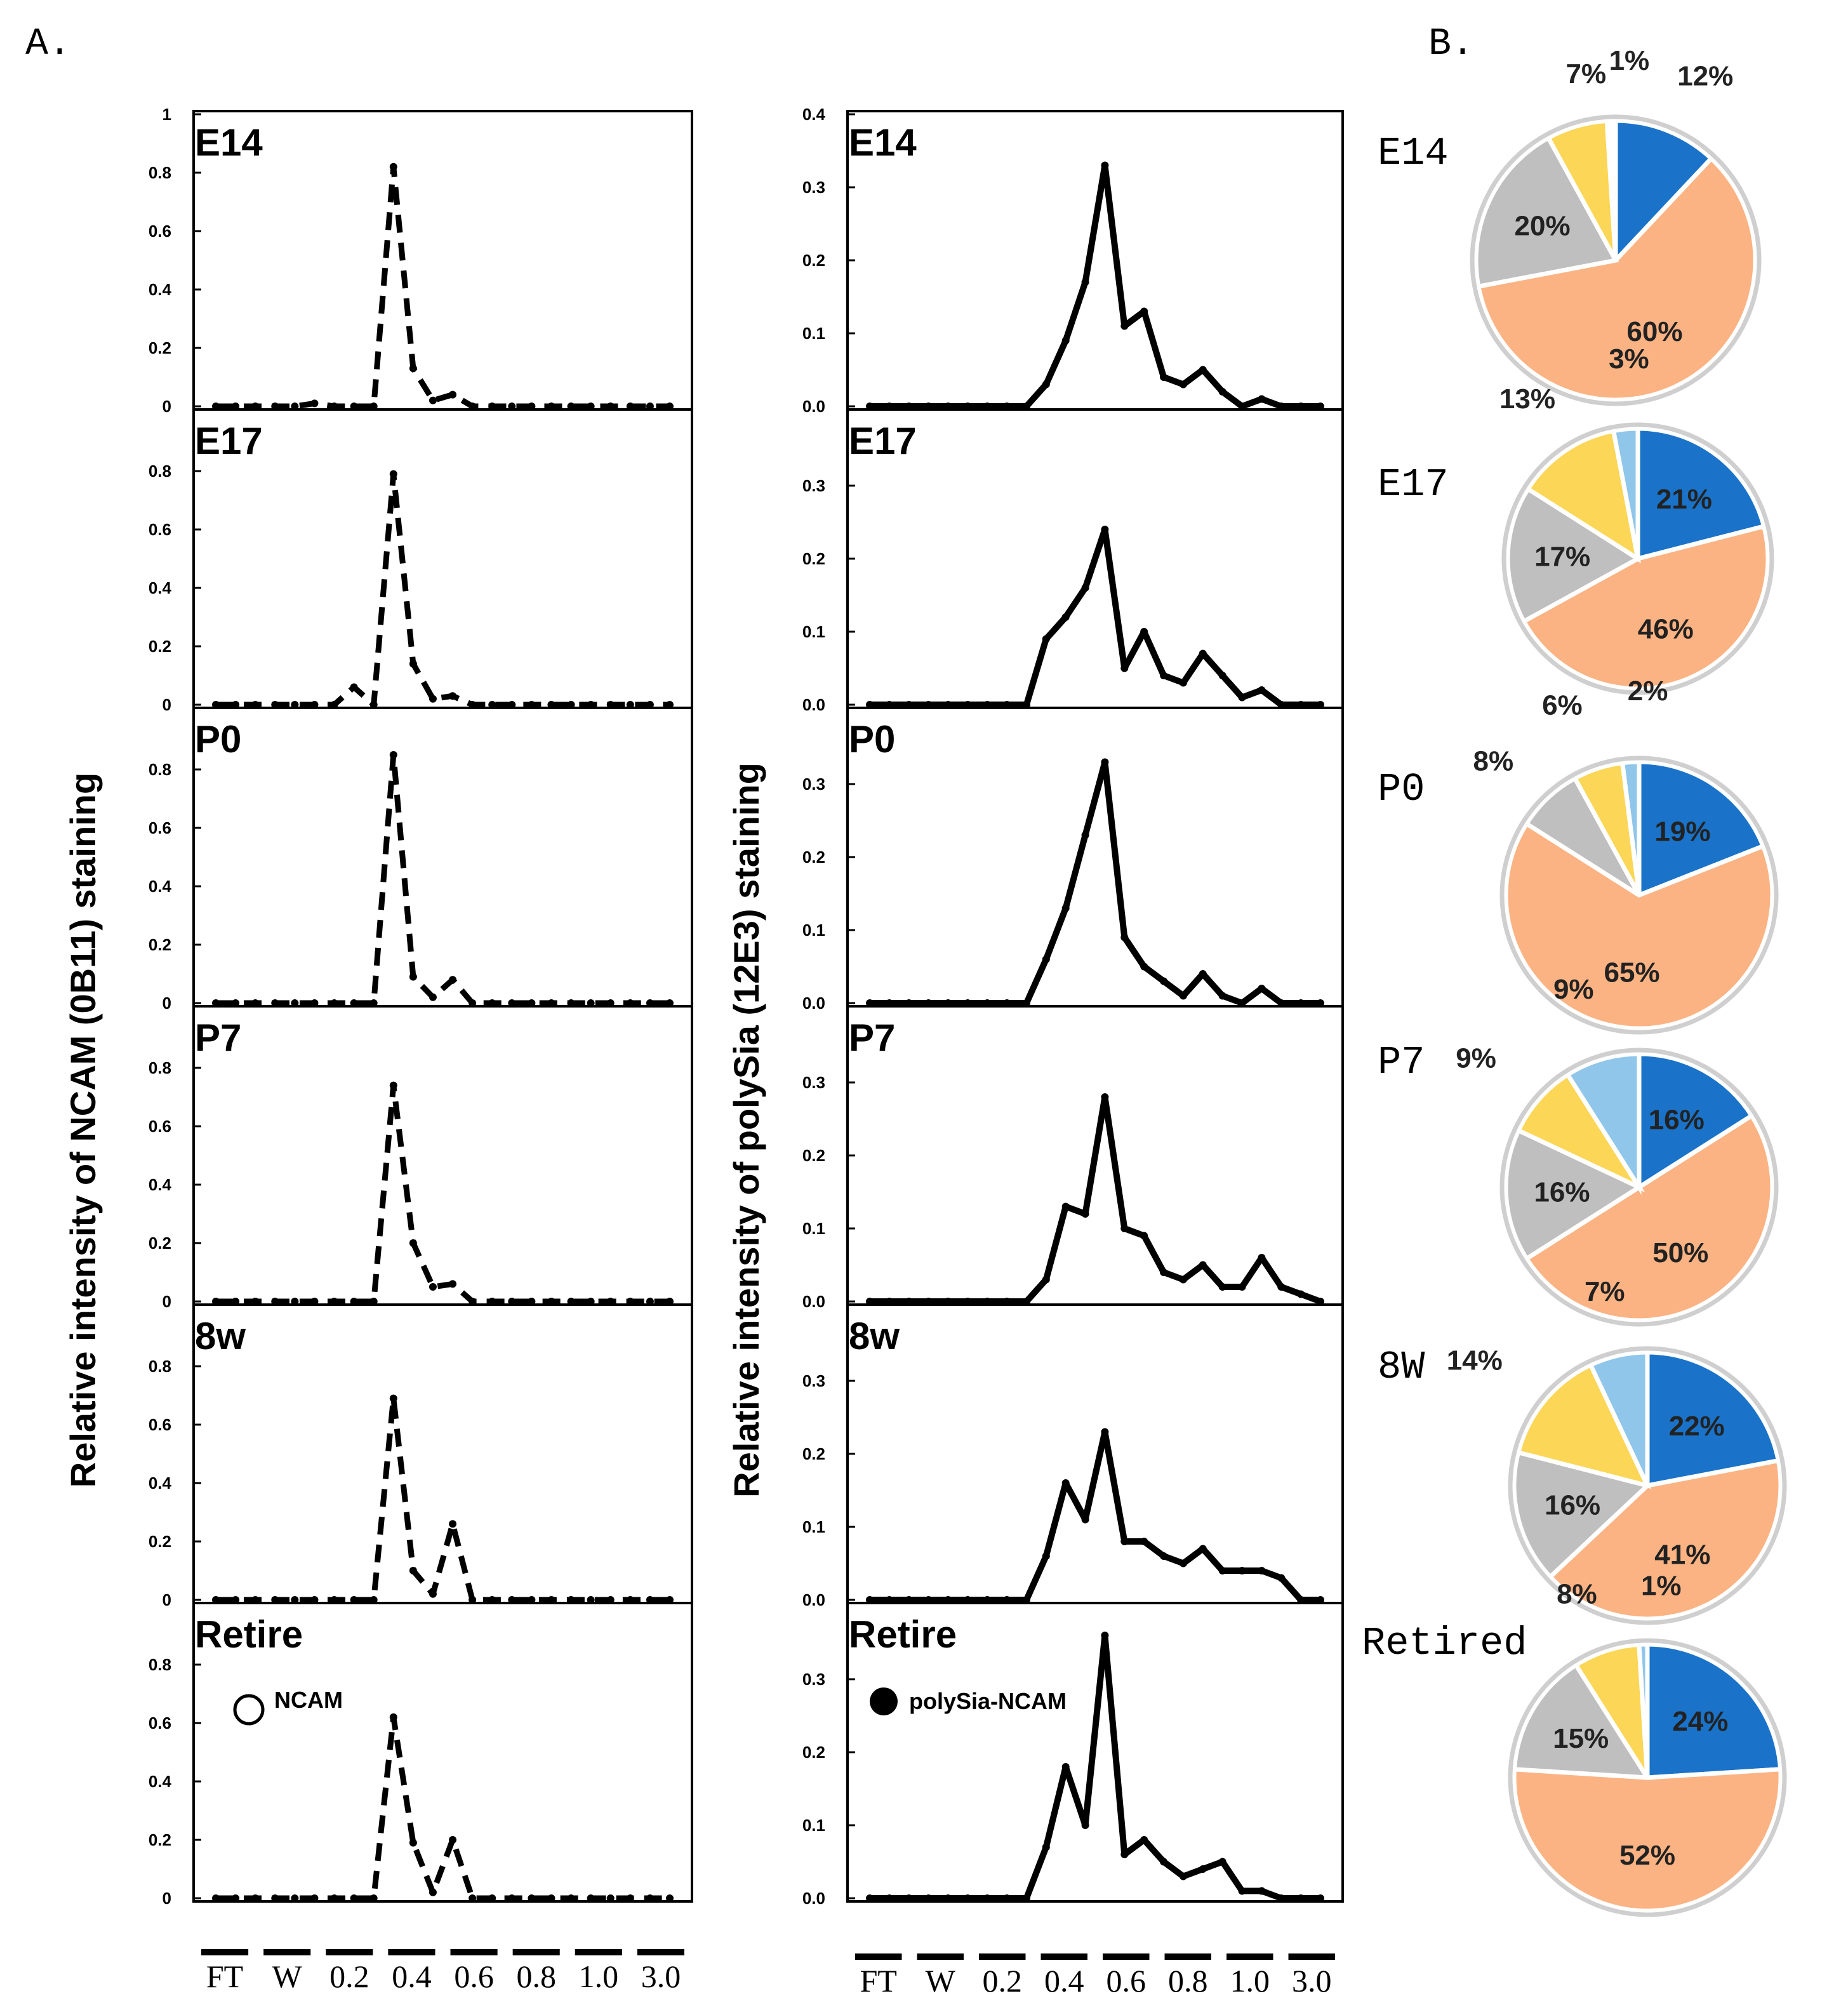  What do you see at coordinates (474, 1976) in the screenshot?
I see `fraction-label: 0.6` at bounding box center [474, 1976].